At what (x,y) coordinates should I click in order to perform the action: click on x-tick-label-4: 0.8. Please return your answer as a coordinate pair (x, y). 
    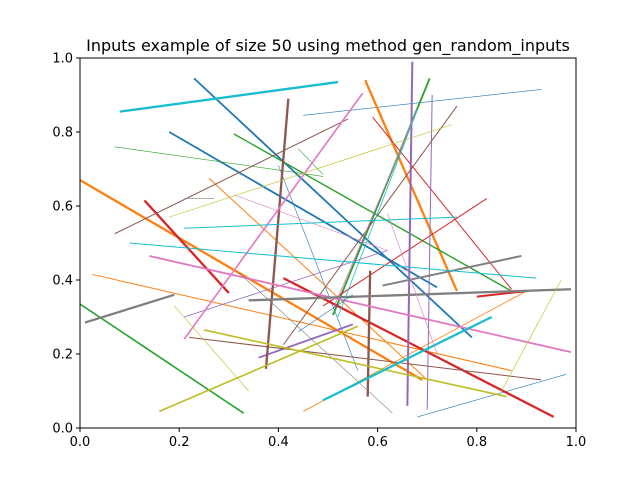
    Looking at the image, I should click on (476, 442).